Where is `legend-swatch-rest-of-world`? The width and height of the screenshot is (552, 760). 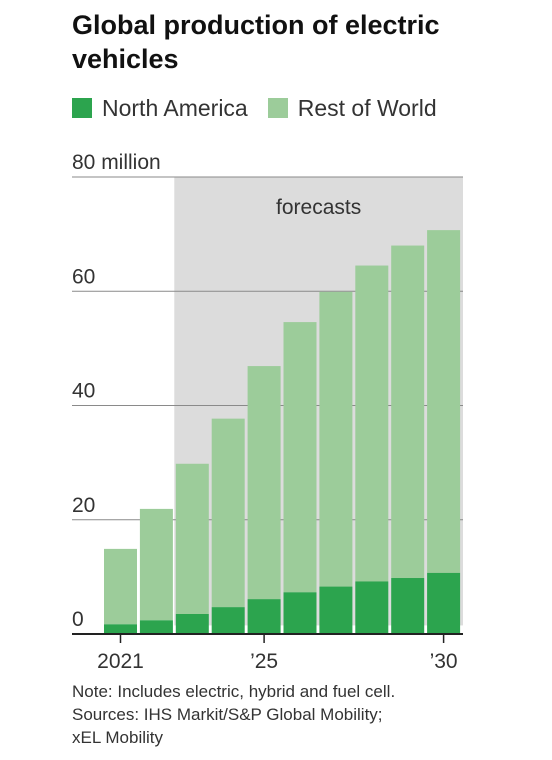 legend-swatch-rest-of-world is located at coordinates (277, 108).